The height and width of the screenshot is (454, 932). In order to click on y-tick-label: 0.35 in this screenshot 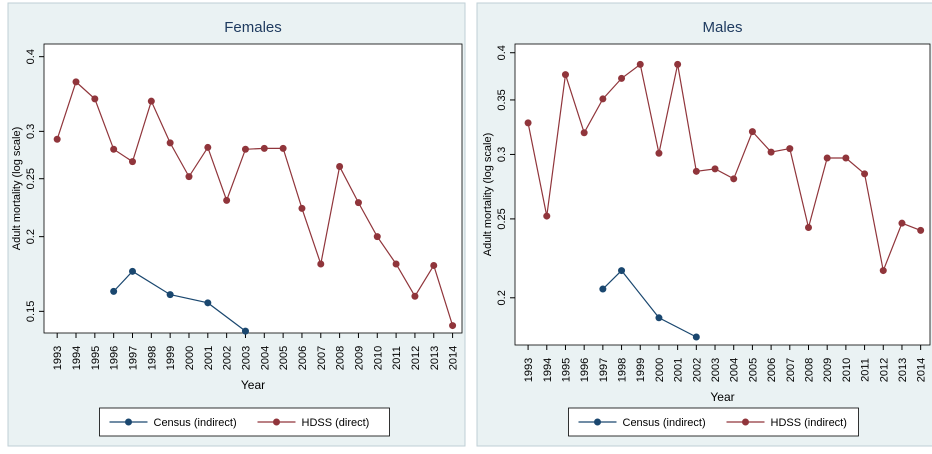, I will do `click(502, 99)`.